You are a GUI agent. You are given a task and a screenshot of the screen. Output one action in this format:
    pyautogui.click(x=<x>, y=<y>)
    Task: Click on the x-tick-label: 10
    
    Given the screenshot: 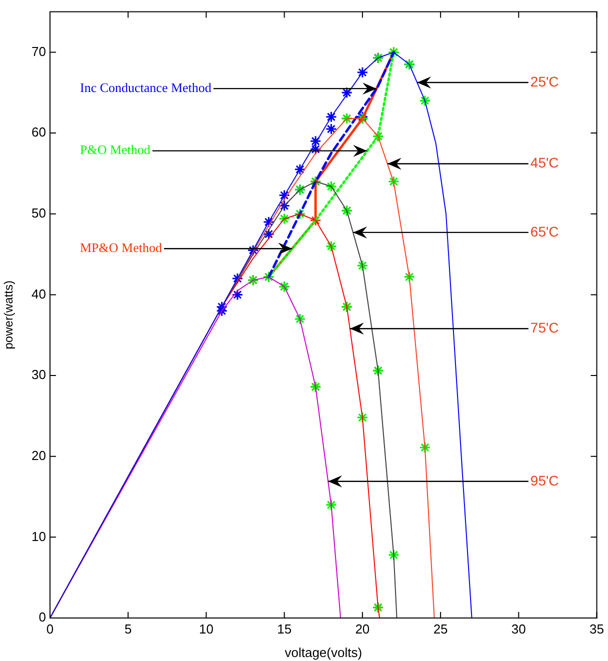 What is the action you would take?
    pyautogui.click(x=206, y=628)
    